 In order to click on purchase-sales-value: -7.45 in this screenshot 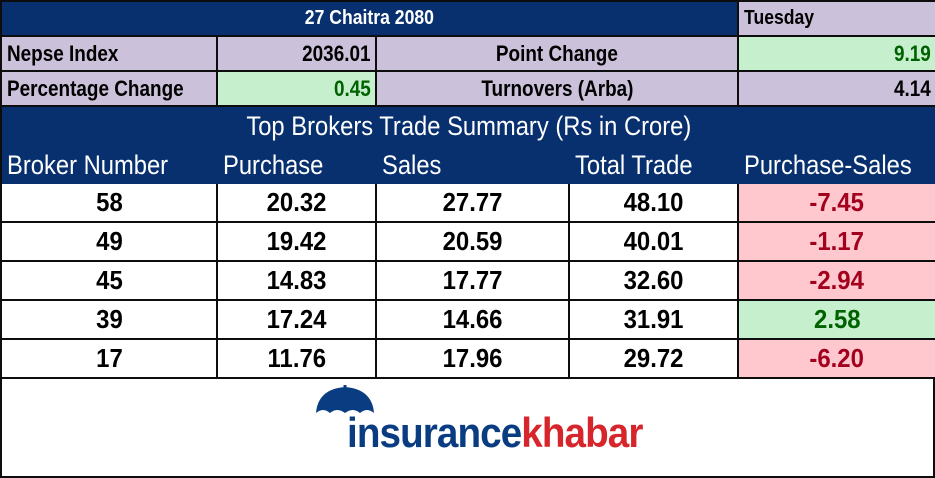, I will do `click(837, 202)`.